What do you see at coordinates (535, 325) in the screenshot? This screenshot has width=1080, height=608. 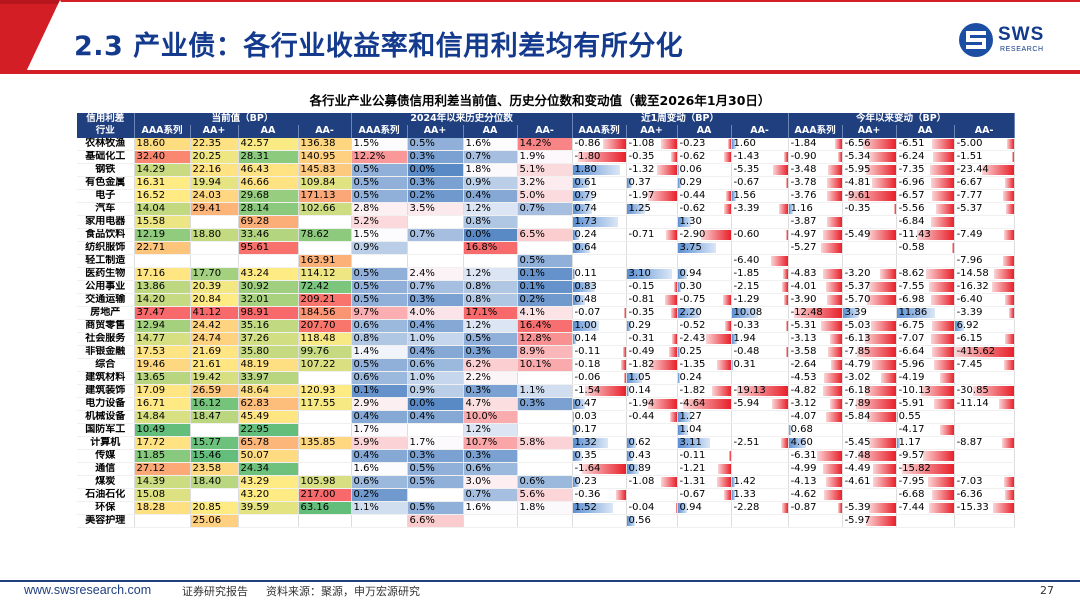 I see `cell-value: 16.4%` at bounding box center [535, 325].